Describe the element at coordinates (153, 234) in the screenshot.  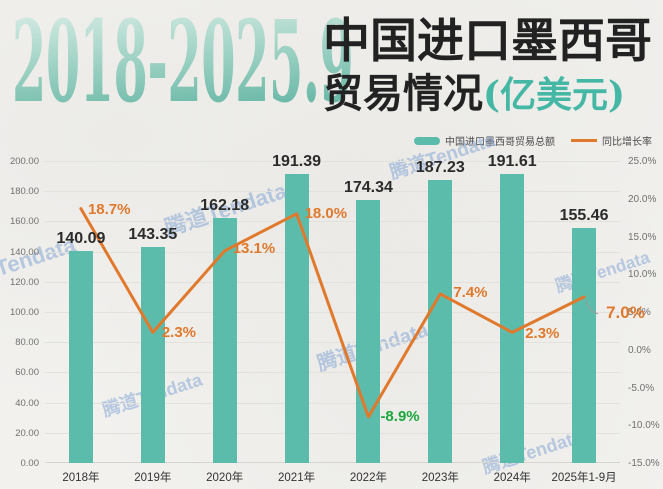
I see `bar-value-label: 143.35` at that location.